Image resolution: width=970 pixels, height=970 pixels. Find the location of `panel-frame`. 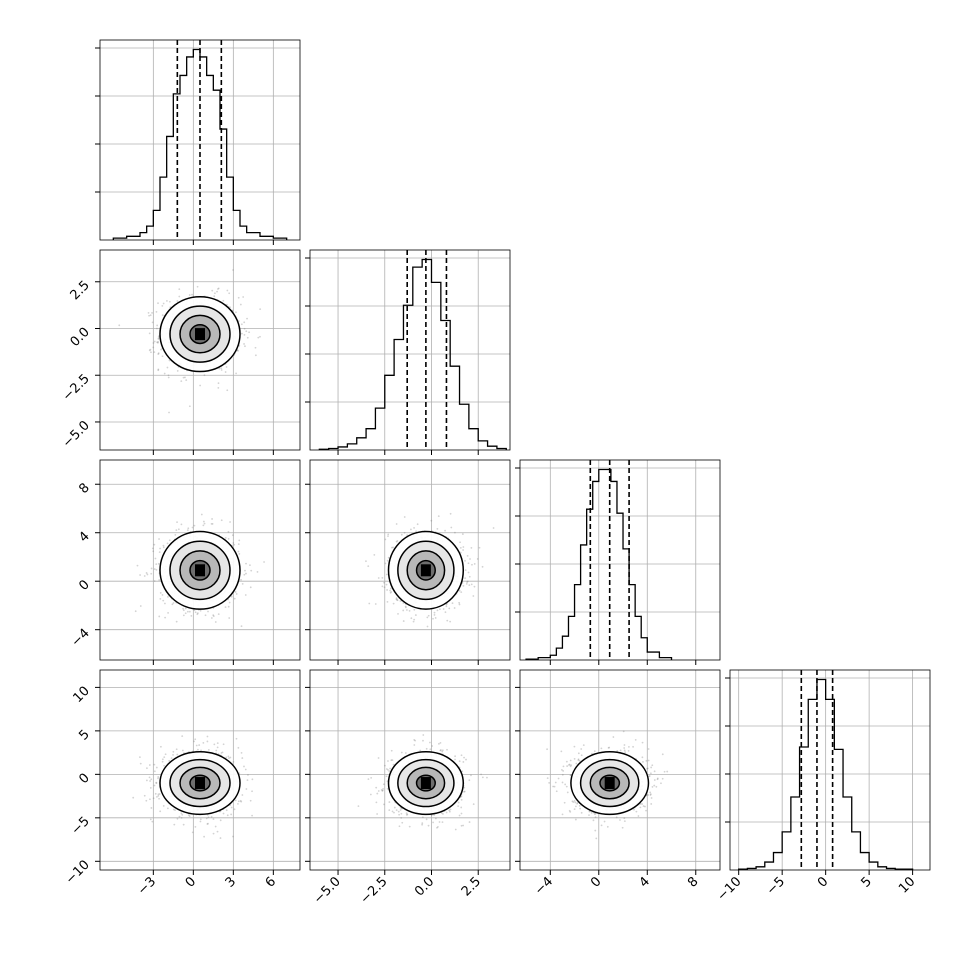

panel-frame is located at coordinates (200, 560).